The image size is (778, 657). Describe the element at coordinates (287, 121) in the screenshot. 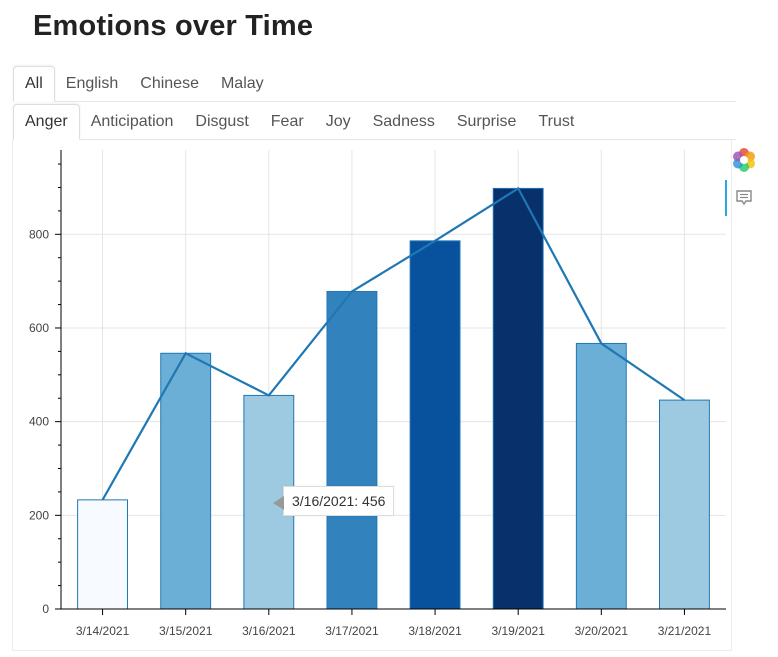

I see `tab-fear: Fear` at that location.